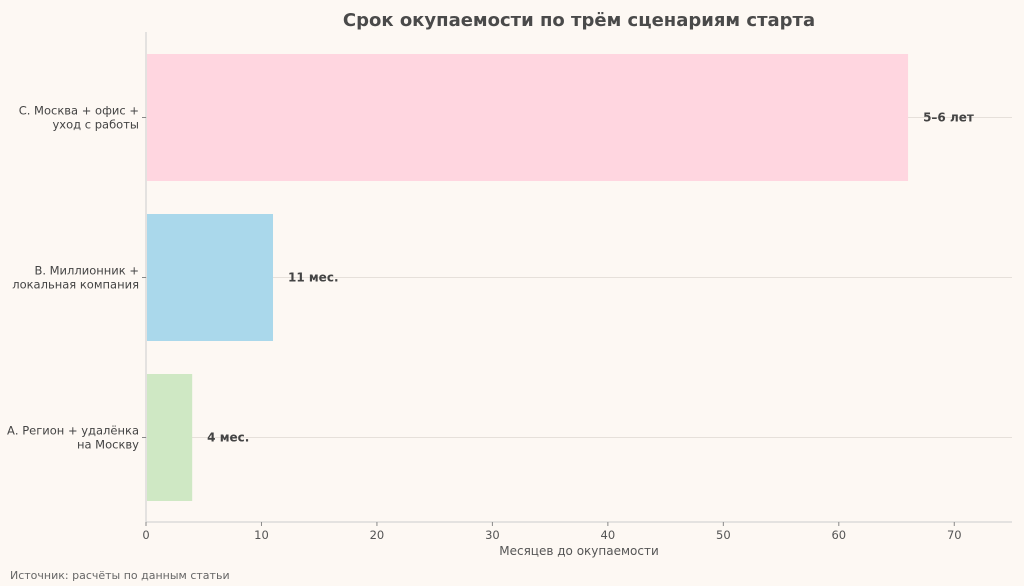 This screenshot has height=586, width=1024. What do you see at coordinates (948, 118) in the screenshot?
I see `data-label: 5–6 лет` at bounding box center [948, 118].